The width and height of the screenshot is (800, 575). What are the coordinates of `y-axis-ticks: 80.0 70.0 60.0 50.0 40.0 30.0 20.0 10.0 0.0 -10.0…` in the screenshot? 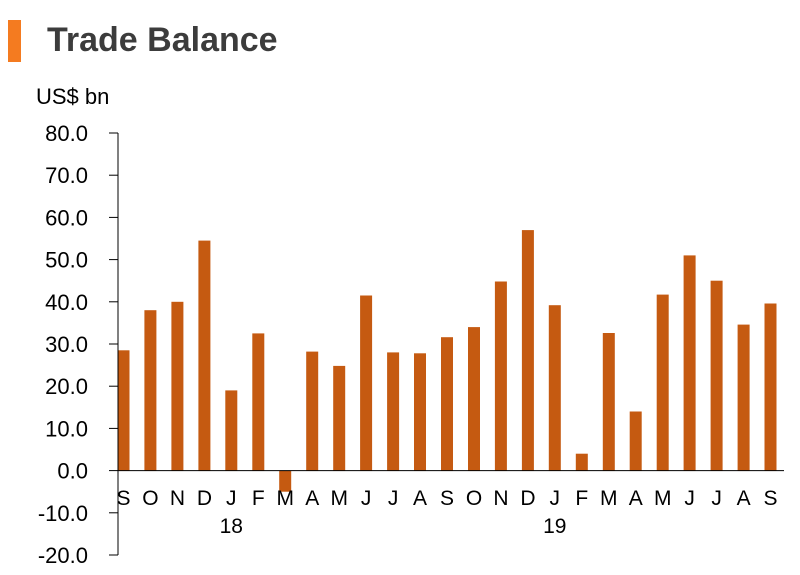 It's located at (78, 344).